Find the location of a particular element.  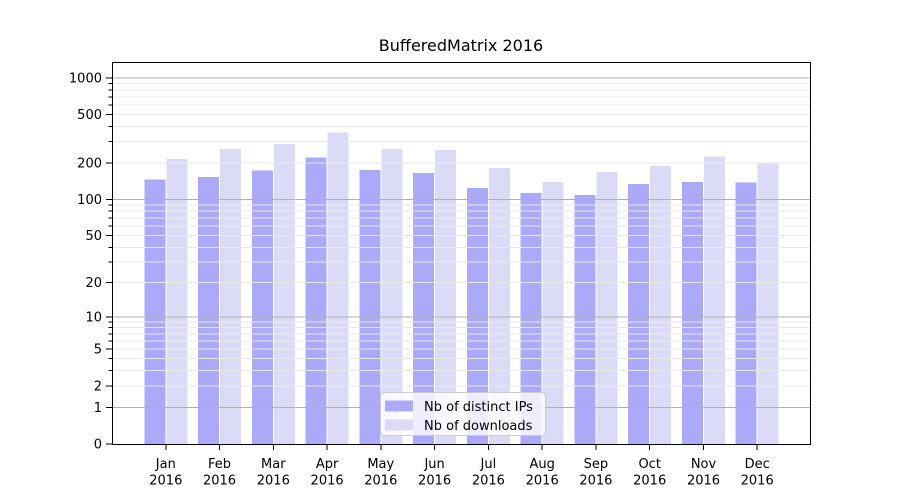

legend-swatch-distinct-ips is located at coordinates (399, 406).